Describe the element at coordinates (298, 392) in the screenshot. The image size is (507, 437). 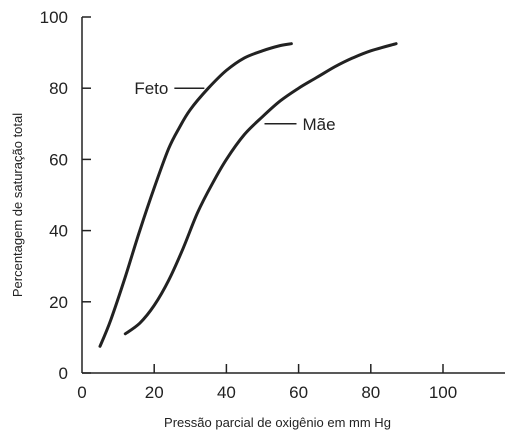
I see `x-tick-label: 60` at that location.